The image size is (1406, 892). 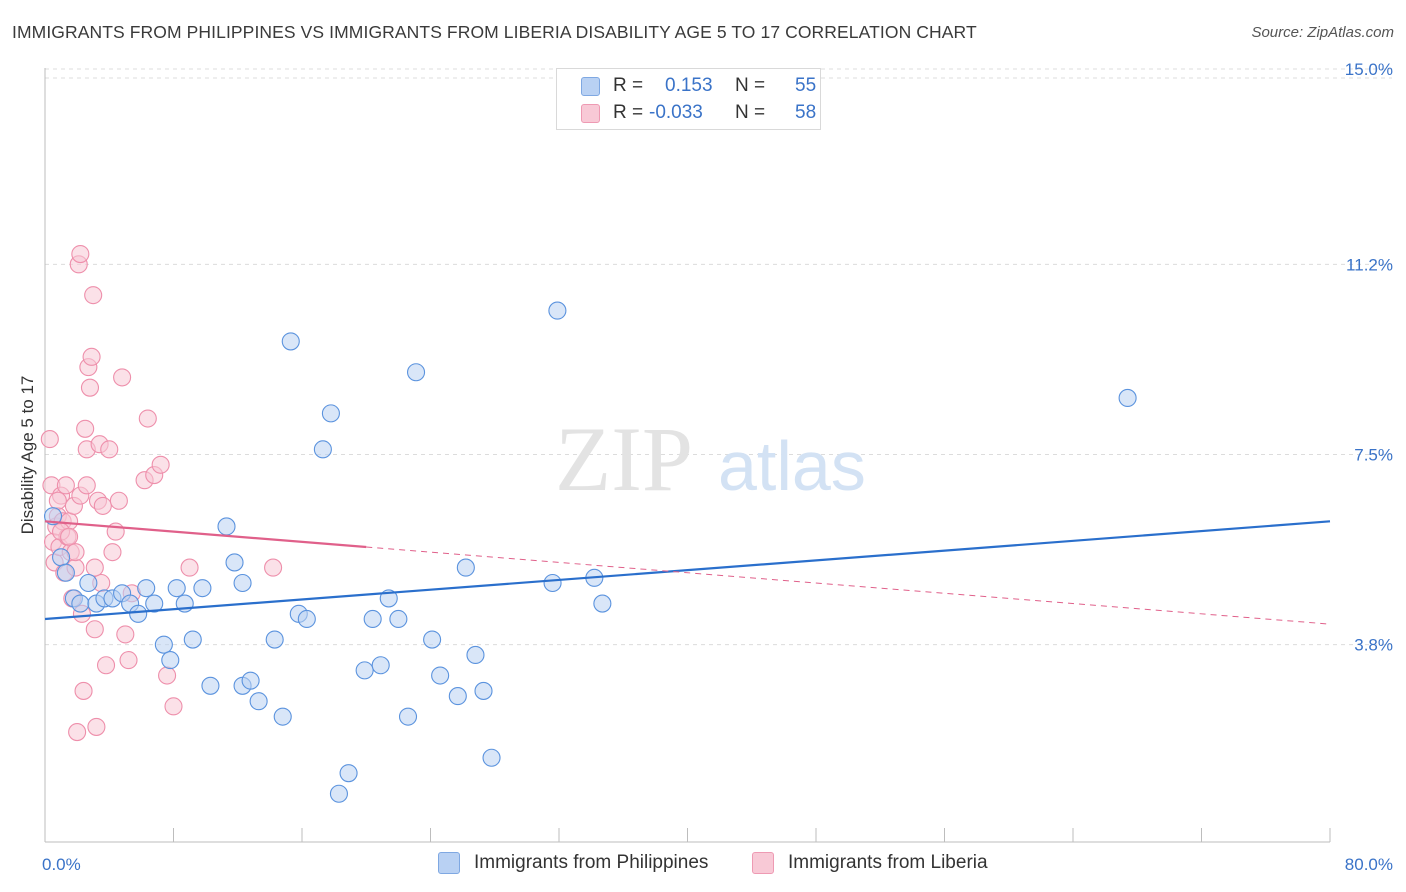 What do you see at coordinates (676, 112) in the screenshot?
I see `legend-r-value: -0.033` at bounding box center [676, 112].